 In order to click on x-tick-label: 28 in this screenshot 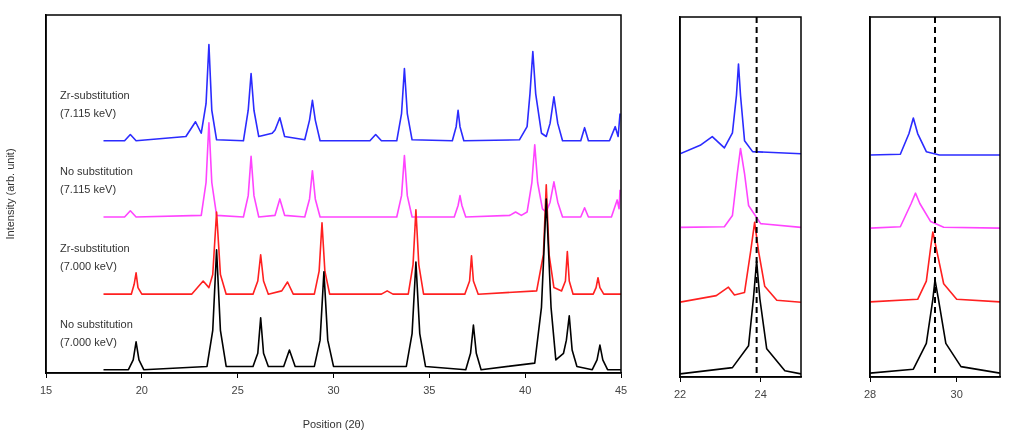, I will do `click(870, 393)`.